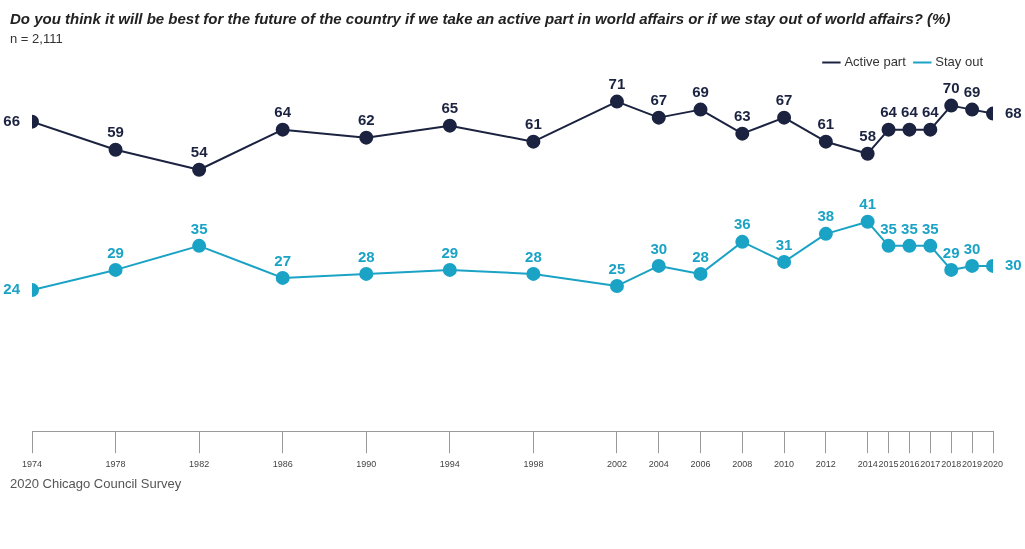 The width and height of the screenshot is (1025, 549). I want to click on x-tick-label: 2010, so click(784, 463).